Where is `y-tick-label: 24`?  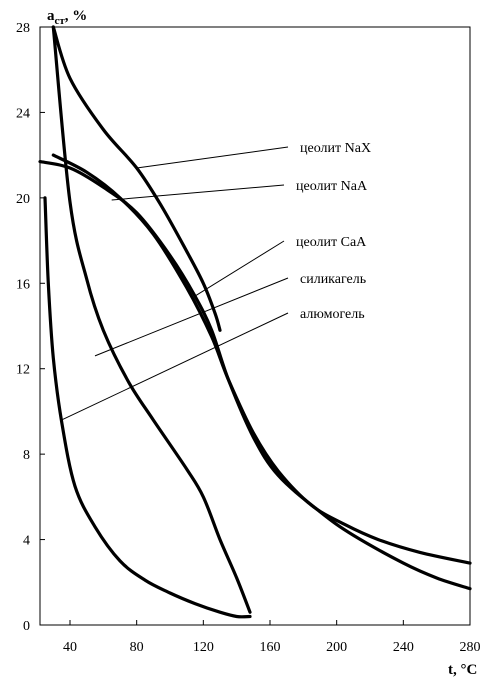 y-tick-label: 24 is located at coordinates (23, 113).